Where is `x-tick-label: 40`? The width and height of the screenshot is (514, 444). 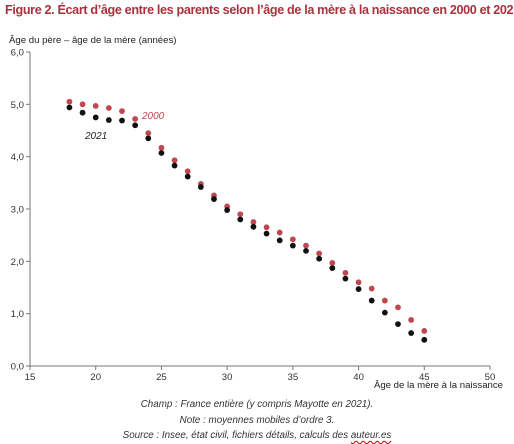
x-tick-label: 40 is located at coordinates (358, 377).